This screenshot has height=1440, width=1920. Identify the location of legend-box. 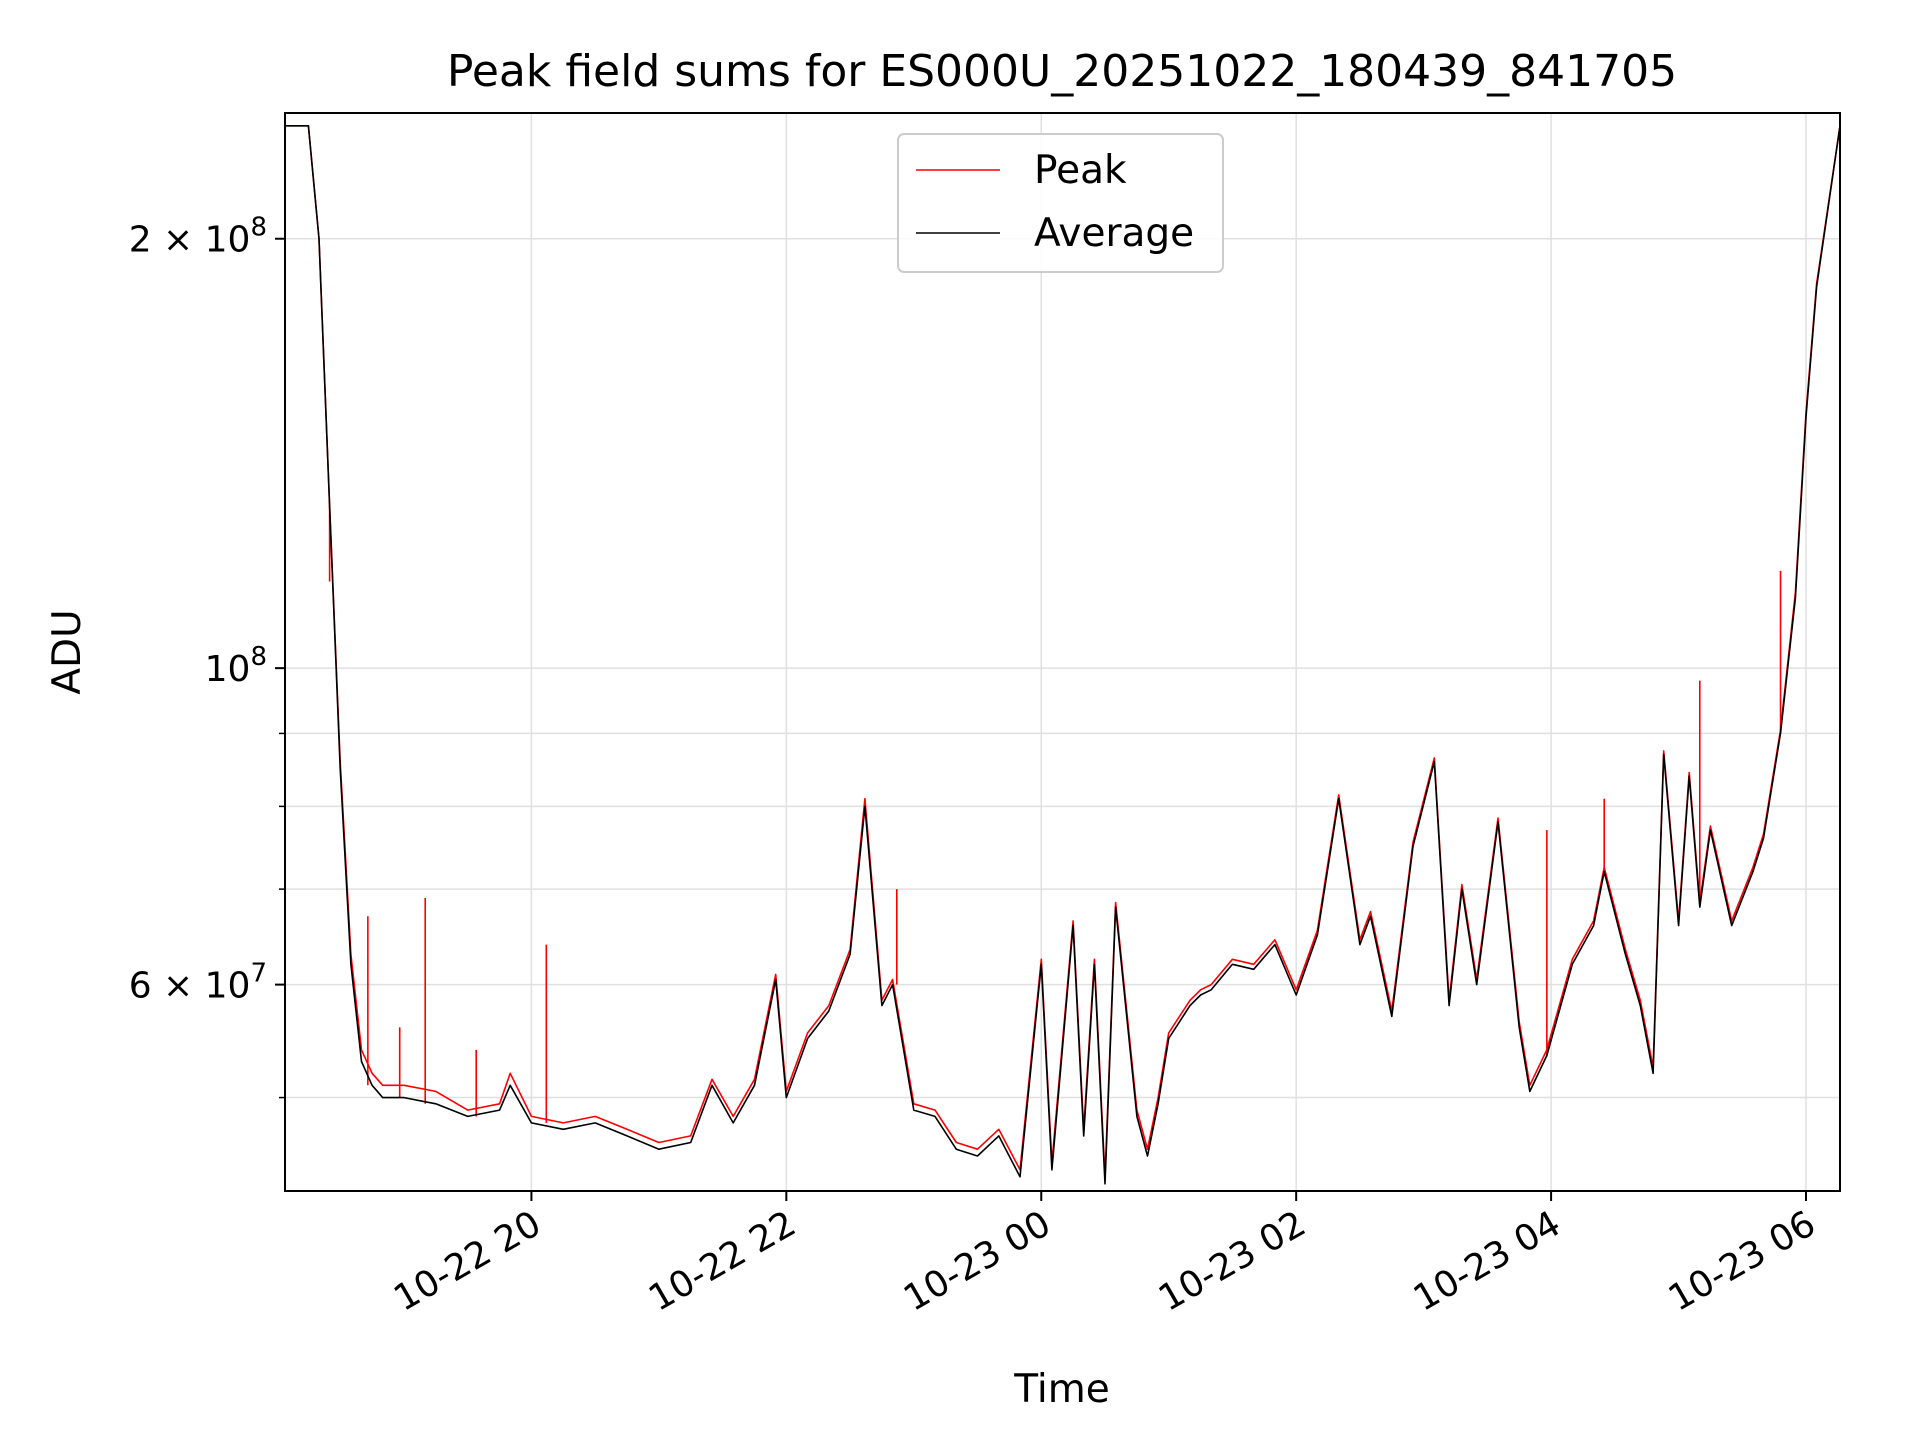
(1060, 203).